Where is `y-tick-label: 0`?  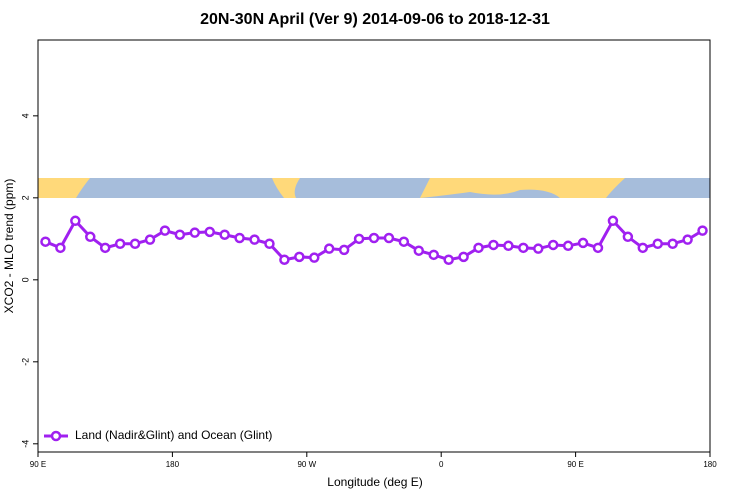
y-tick-label: 0 is located at coordinates (25, 279).